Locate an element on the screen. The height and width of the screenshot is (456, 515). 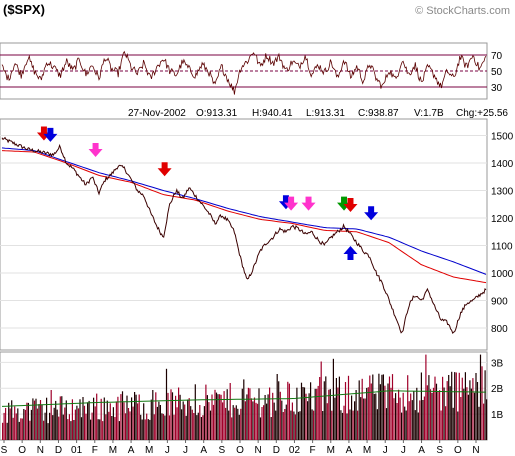
info-close: C:938.87 is located at coordinates (378, 113).